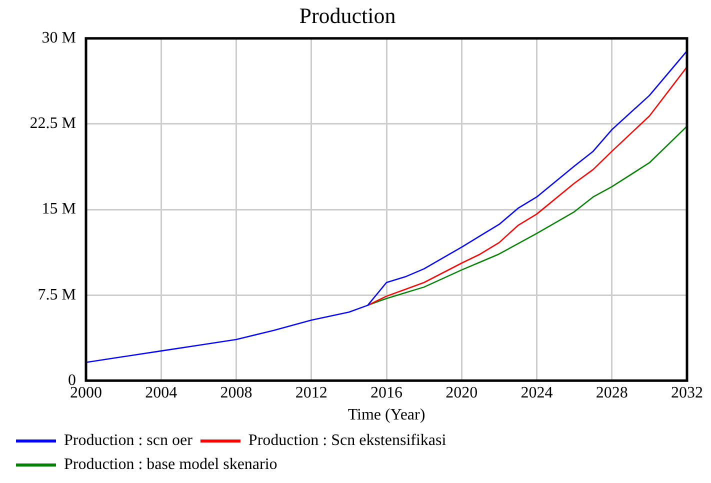 Image resolution: width=711 pixels, height=483 pixels. Describe the element at coordinates (386, 393) in the screenshot. I see `x-tick-label: 2016` at that location.